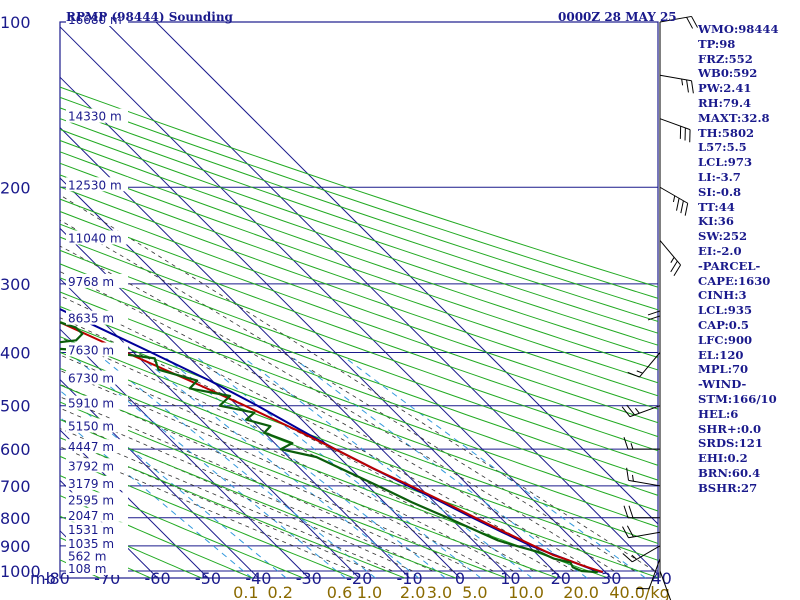 Image resolution: width=800 pixels, height=600 pixels. What do you see at coordinates (611, 578) in the screenshot?
I see `temperature-tick-label: 30` at bounding box center [611, 578].